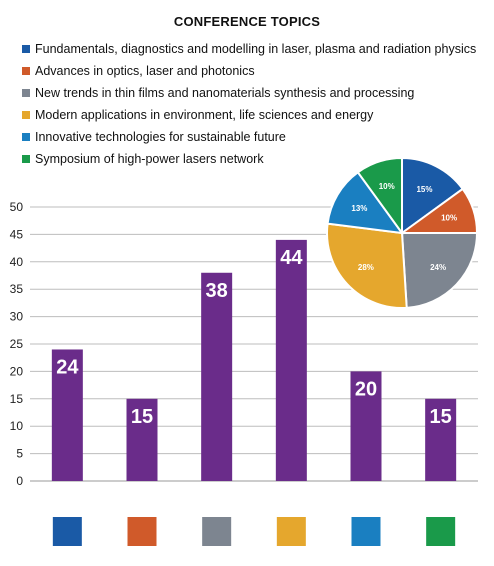 This screenshot has height=566, width=494. I want to click on bar-data-label: 20, so click(366, 389).